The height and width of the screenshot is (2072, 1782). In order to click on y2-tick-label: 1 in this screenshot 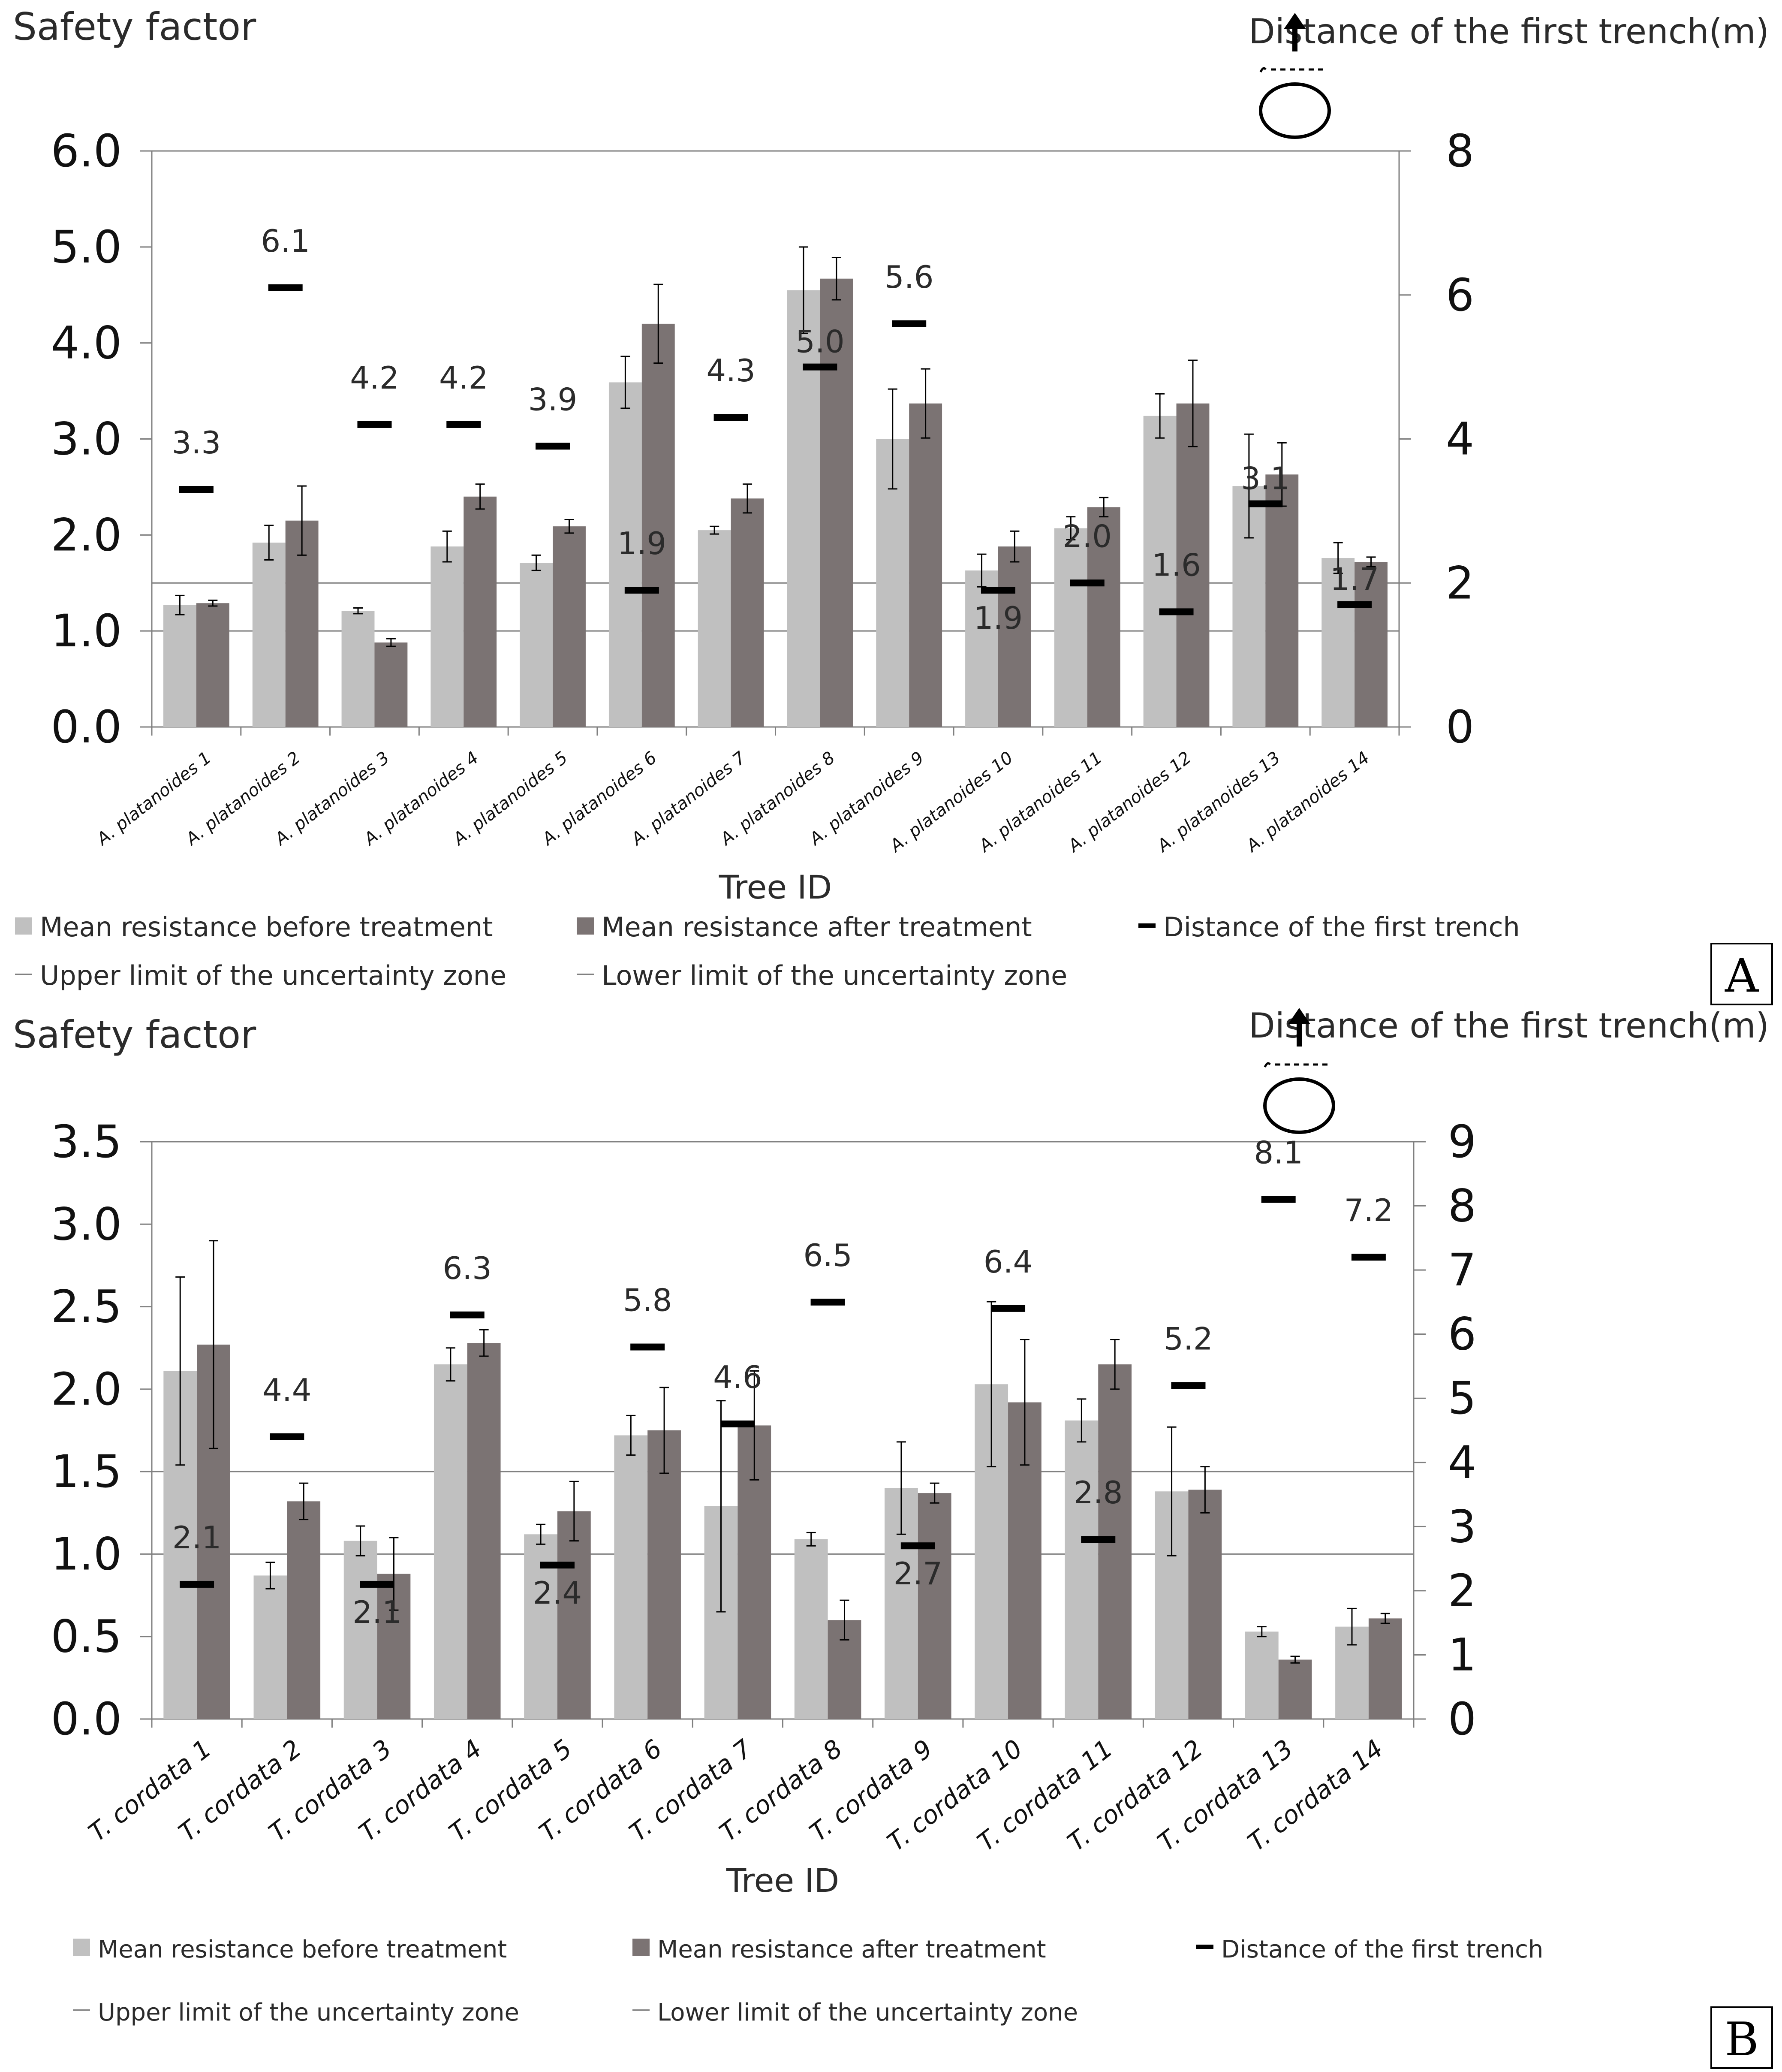, I will do `click(1462, 1655)`.